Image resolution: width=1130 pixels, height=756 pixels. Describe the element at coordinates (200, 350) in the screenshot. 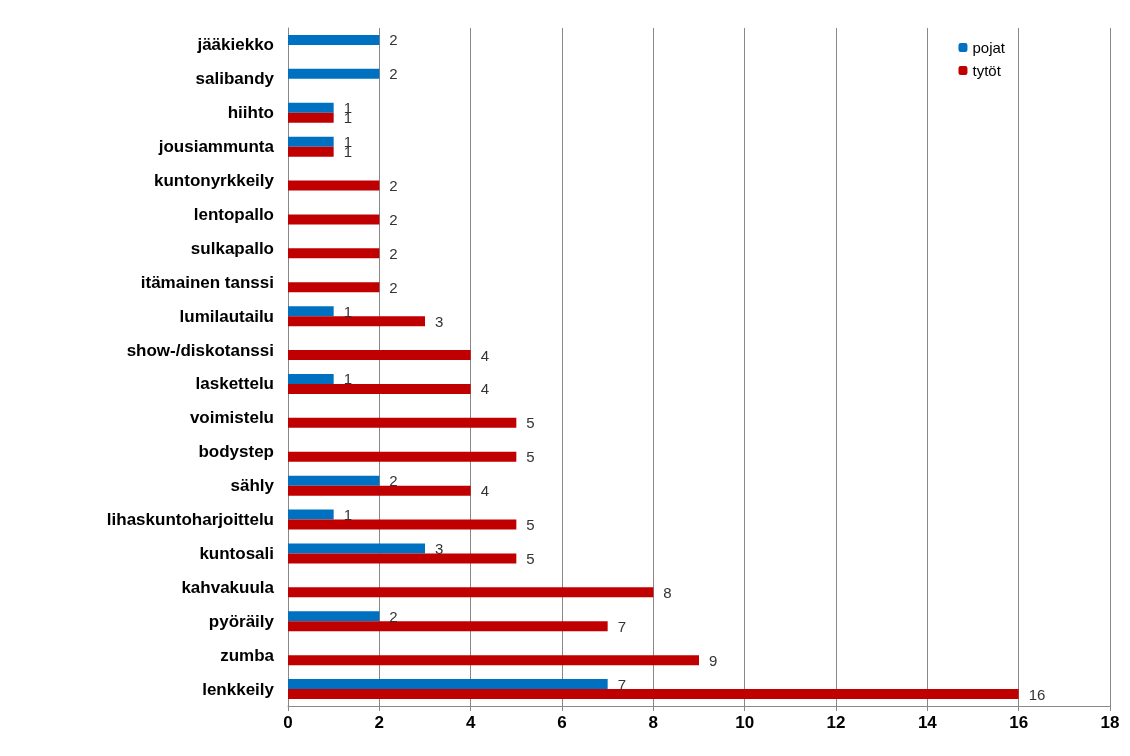

I see `y-tick-label: show-/diskotanssi` at that location.